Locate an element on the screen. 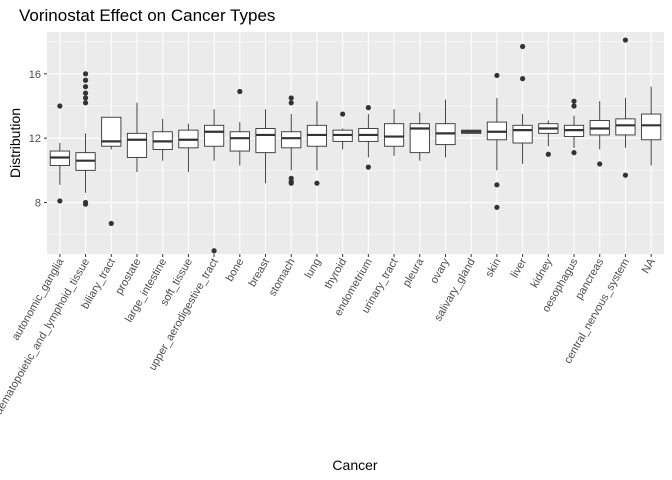 Image resolution: width=672 pixels, height=480 pixels. box-biliary-tract is located at coordinates (111, 171).